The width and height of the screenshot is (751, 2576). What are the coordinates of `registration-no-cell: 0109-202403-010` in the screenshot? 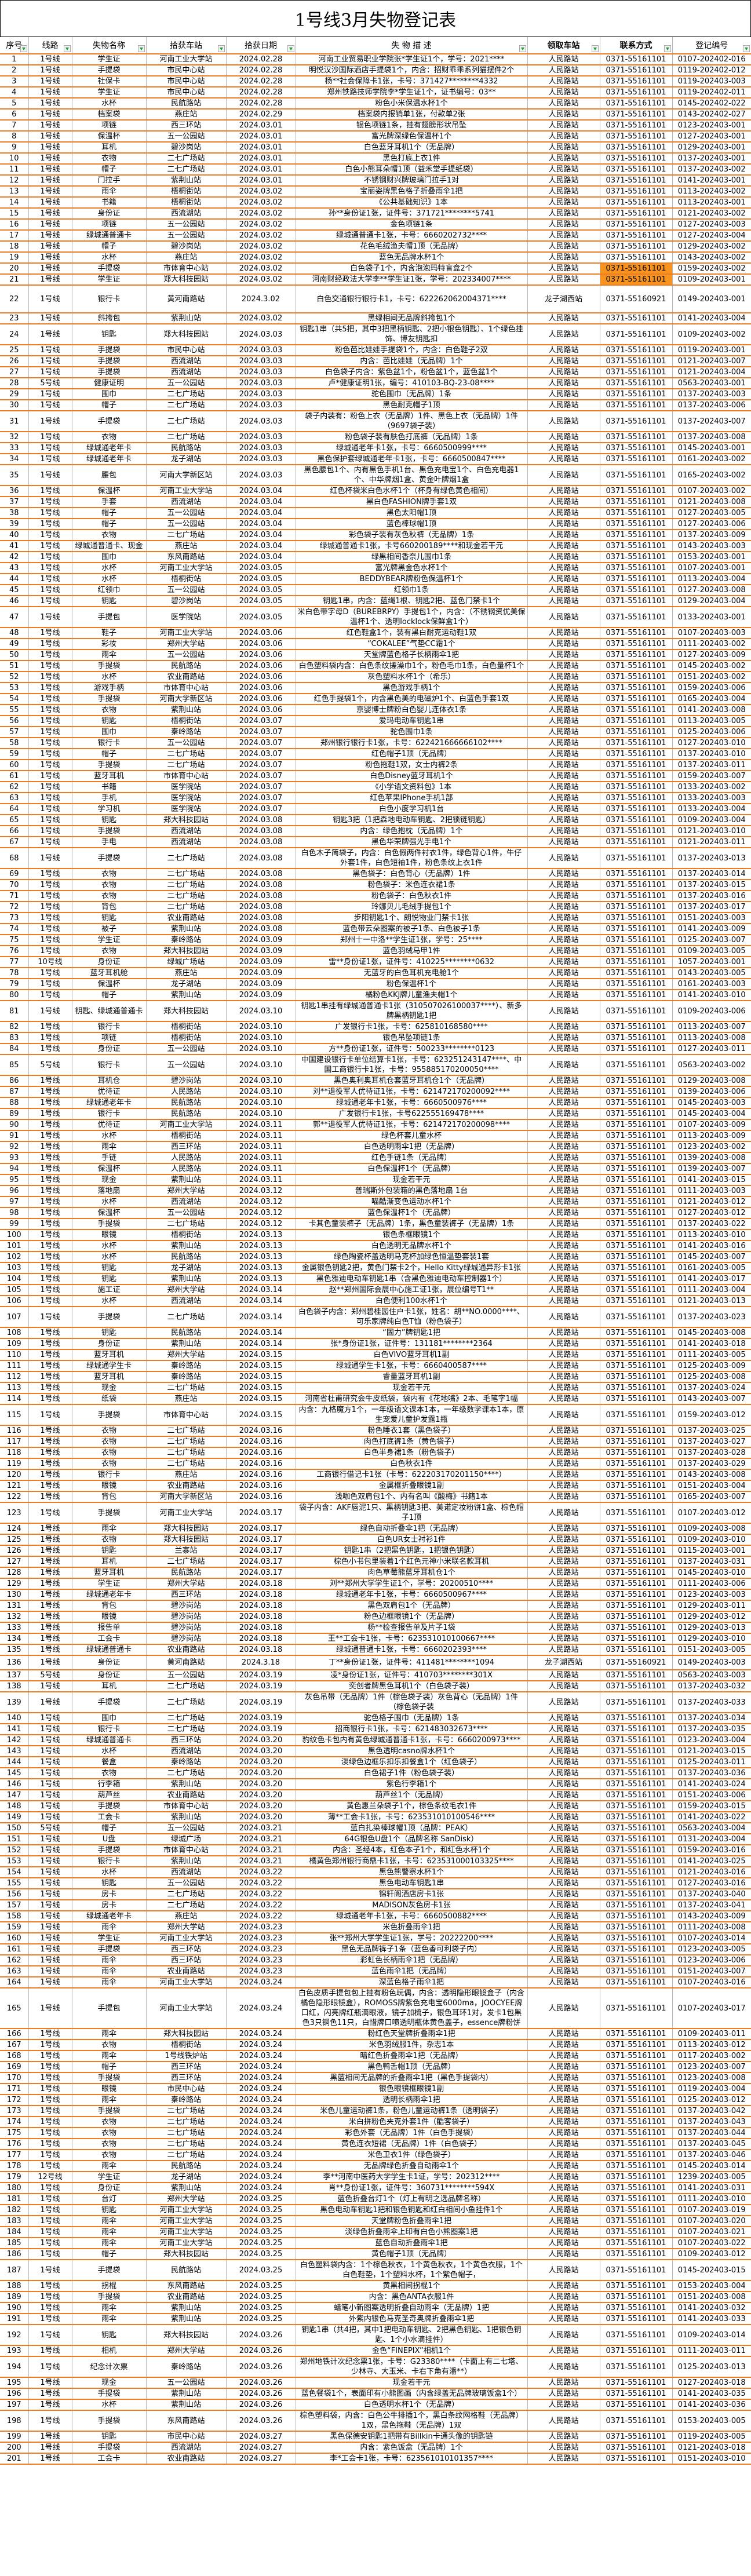 It's located at (711, 1540).